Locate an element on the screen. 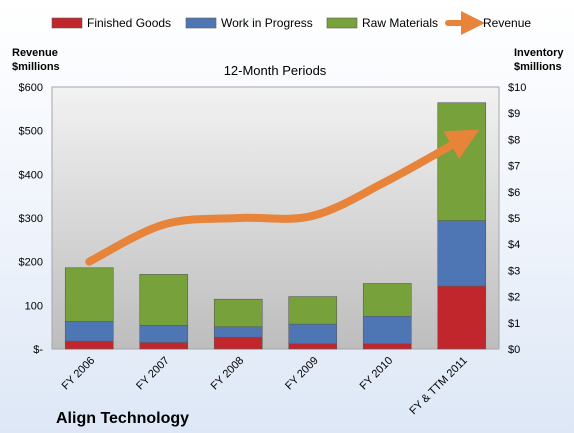 The width and height of the screenshot is (574, 433). legend-swatch-finished-goods is located at coordinates (67, 23).